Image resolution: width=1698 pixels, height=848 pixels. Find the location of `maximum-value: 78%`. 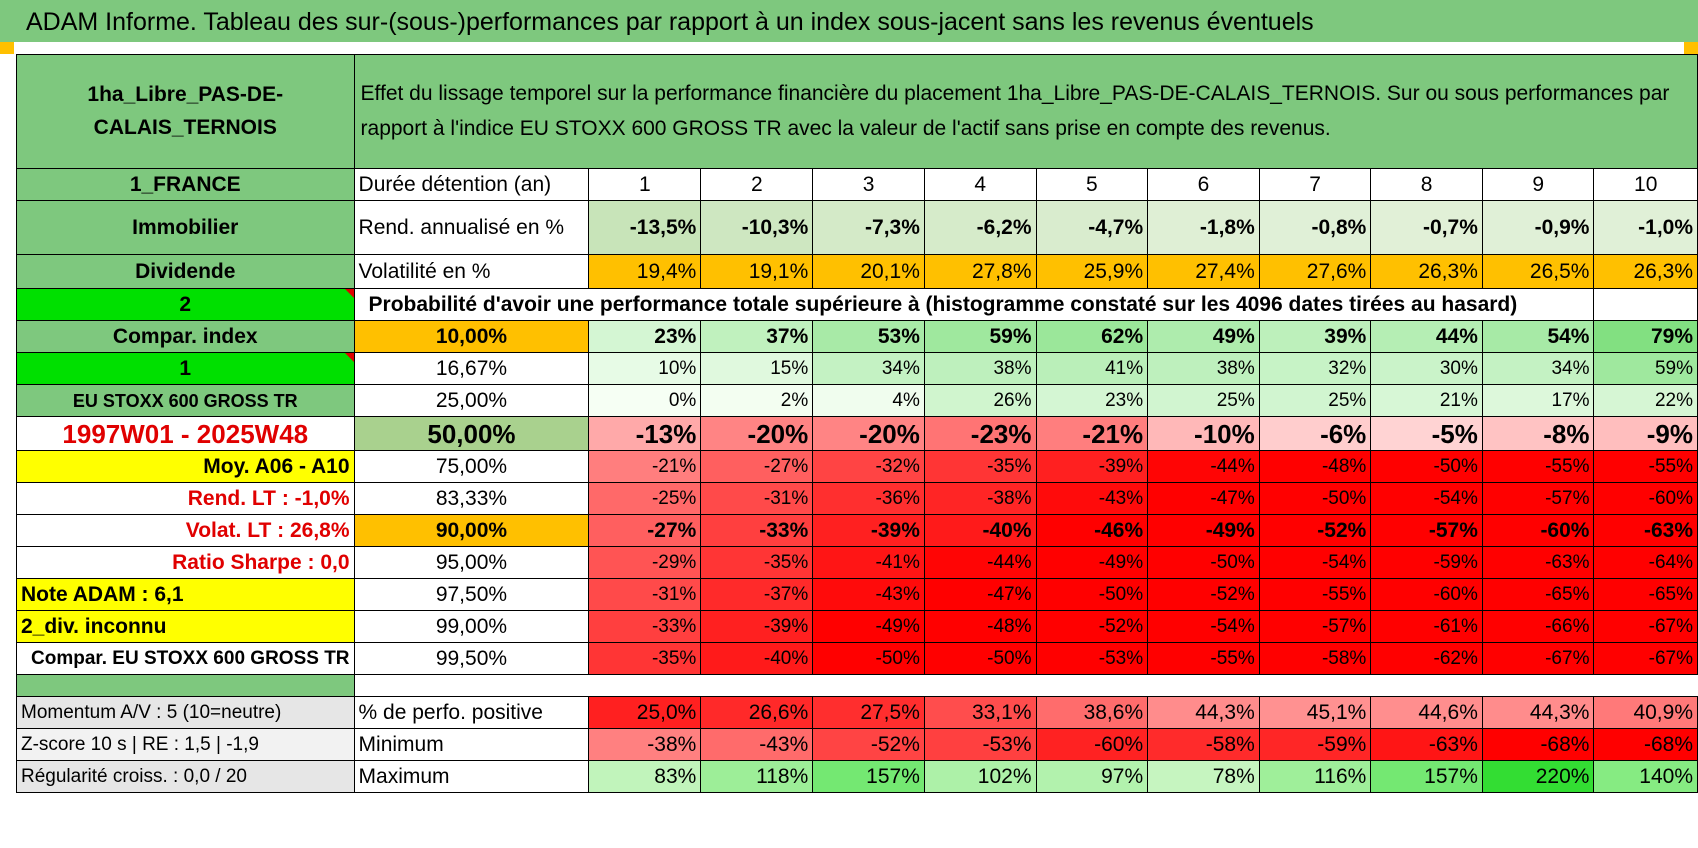

maximum-value: 78% is located at coordinates (1203, 776).